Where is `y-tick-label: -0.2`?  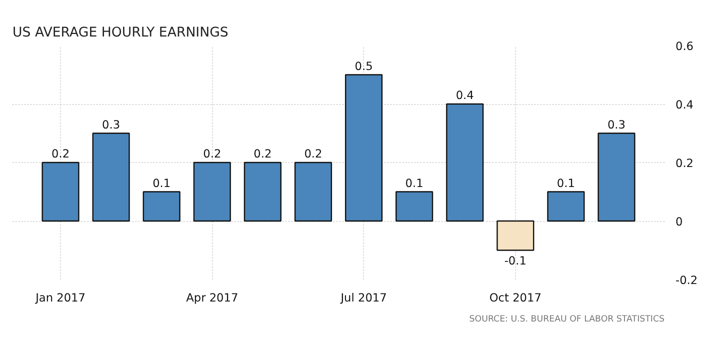
y-tick-label: -0.2 is located at coordinates (687, 280).